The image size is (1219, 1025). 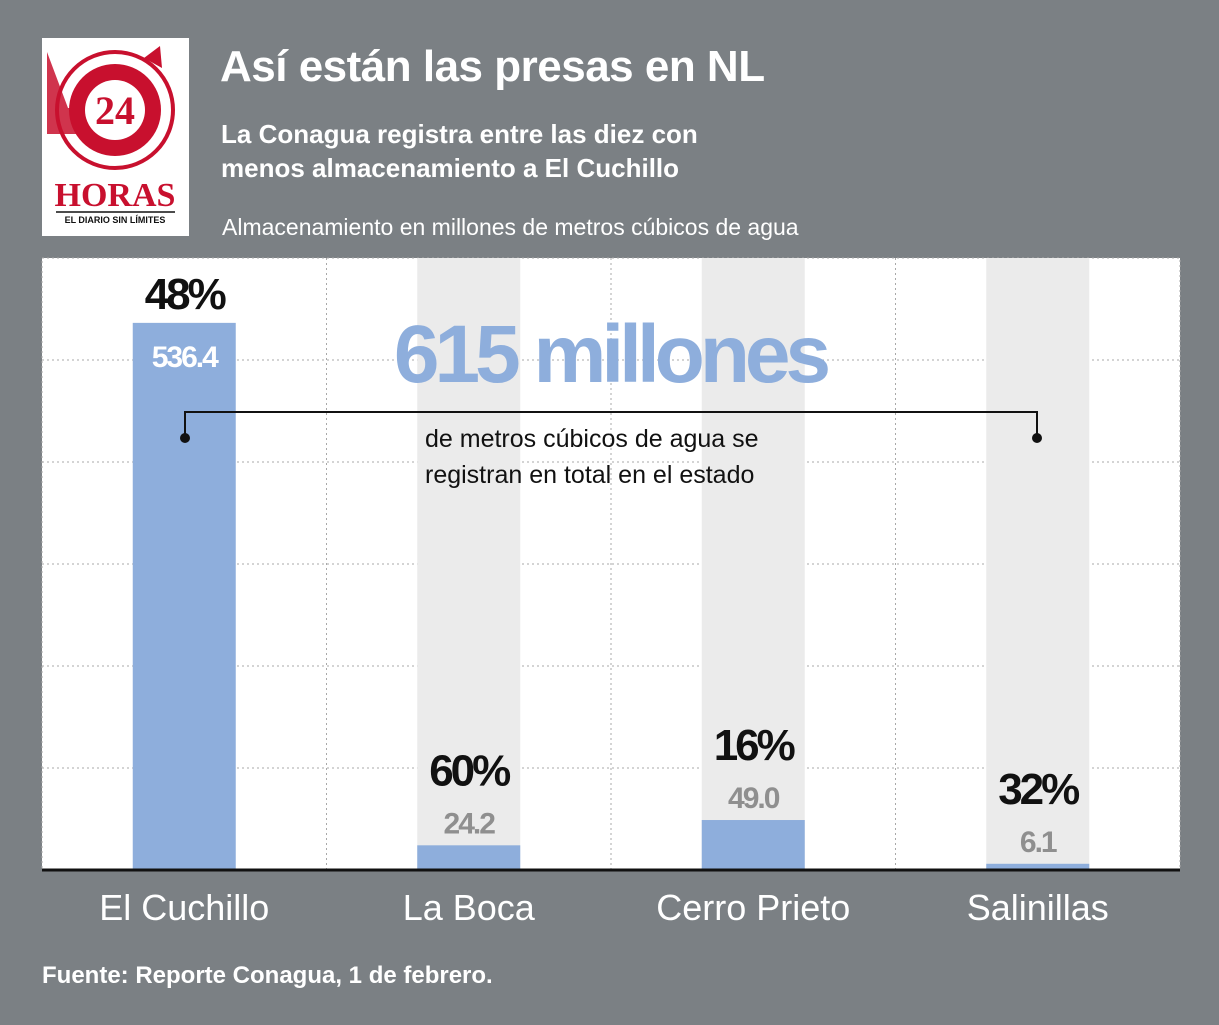 What do you see at coordinates (611, 354) in the screenshot?
I see `callout-headline: 615 millones` at bounding box center [611, 354].